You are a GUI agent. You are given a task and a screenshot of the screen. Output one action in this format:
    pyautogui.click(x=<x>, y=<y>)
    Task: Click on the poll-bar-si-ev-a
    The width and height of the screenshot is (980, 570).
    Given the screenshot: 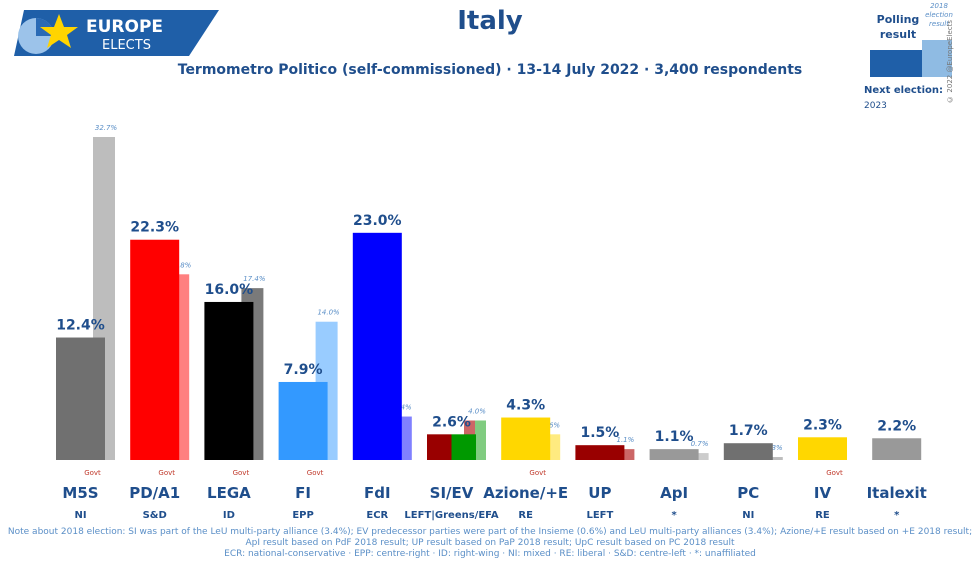 What is the action you would take?
    pyautogui.click(x=439, y=447)
    